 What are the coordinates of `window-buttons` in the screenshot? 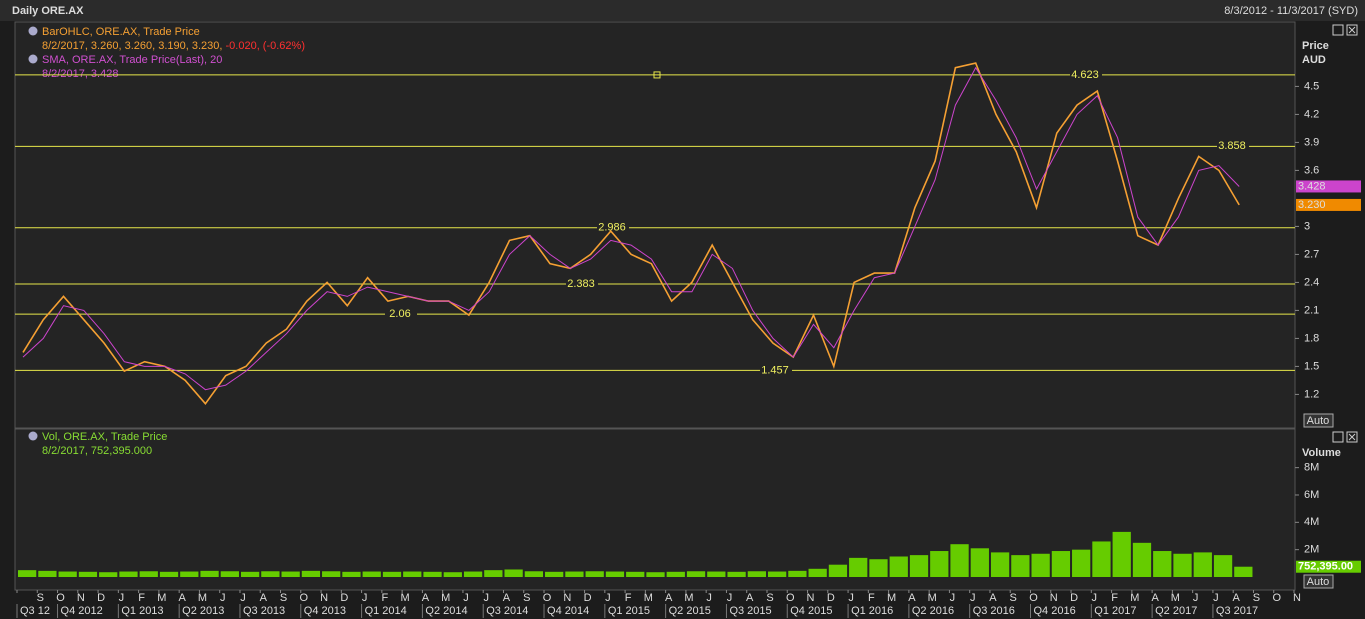 It's located at (1345, 233).